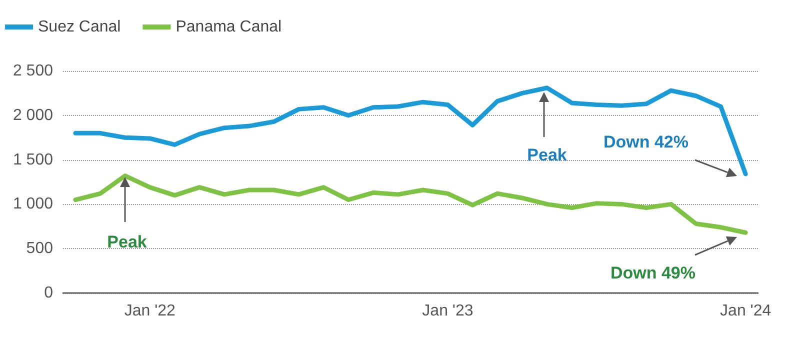 The height and width of the screenshot is (341, 801). I want to click on y-tick-label: 2 500, so click(33, 71).